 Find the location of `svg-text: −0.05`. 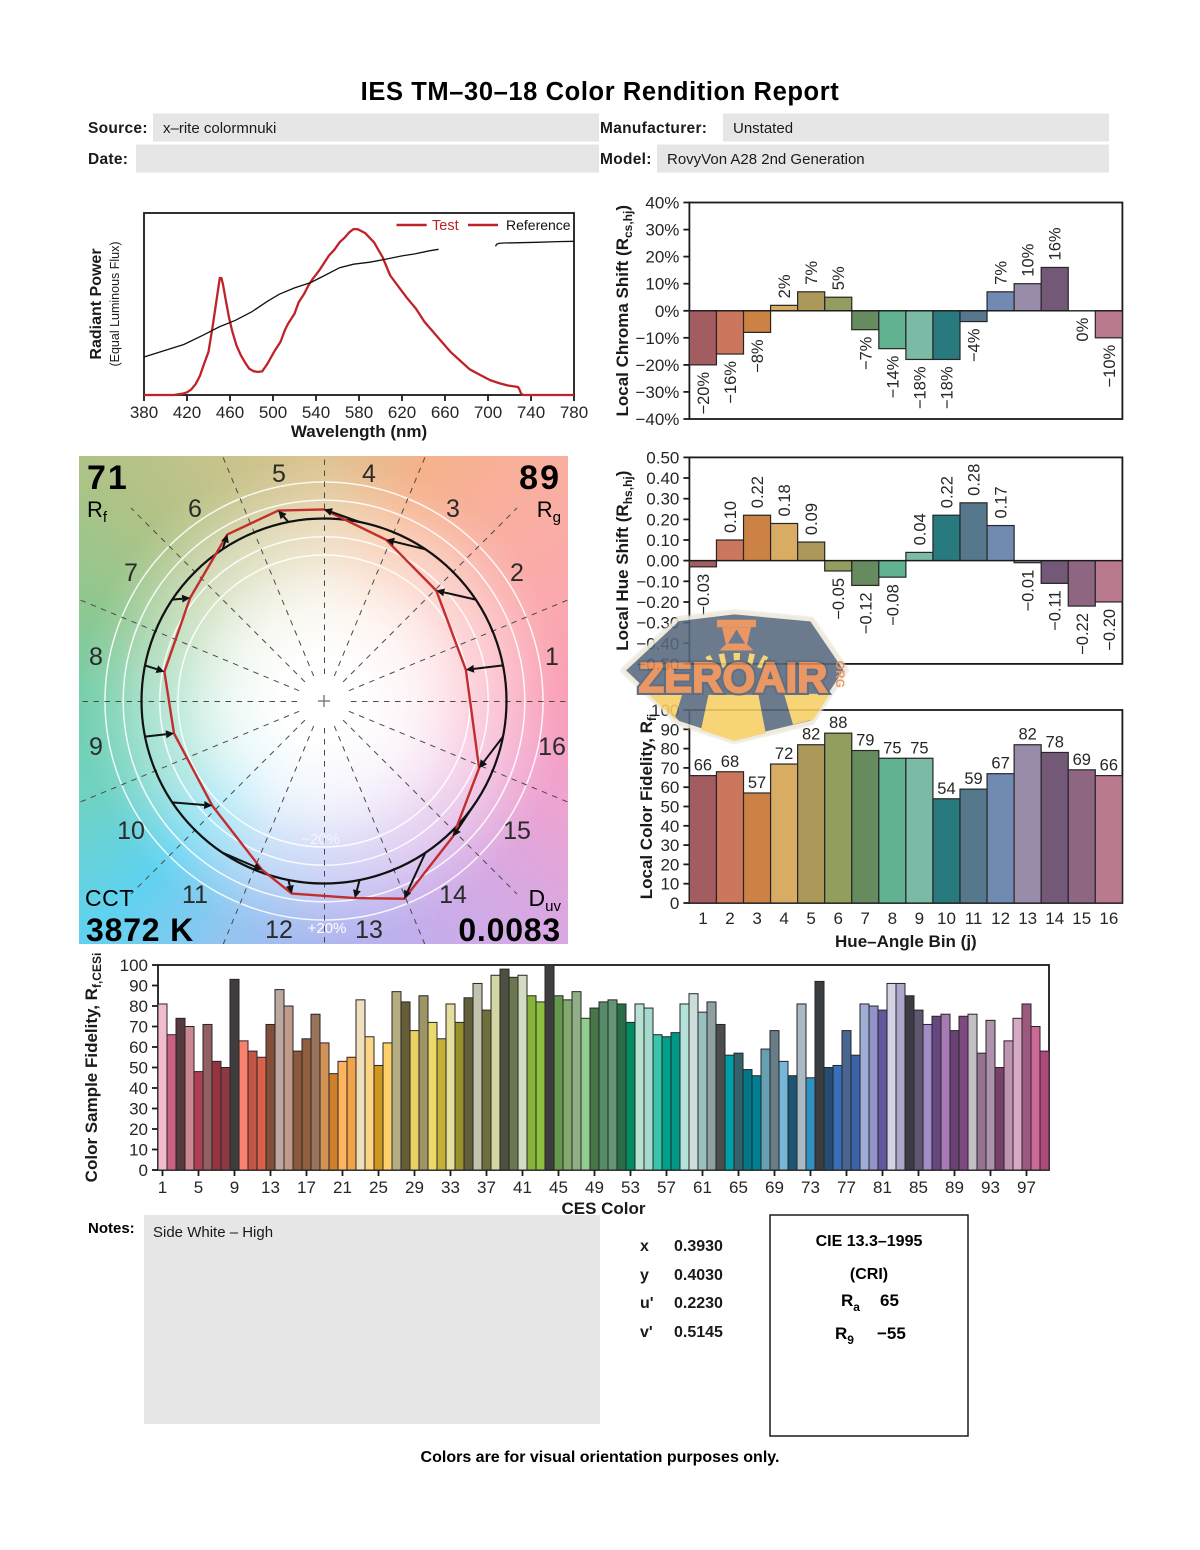

svg-text: −0.05 is located at coordinates (839, 599).